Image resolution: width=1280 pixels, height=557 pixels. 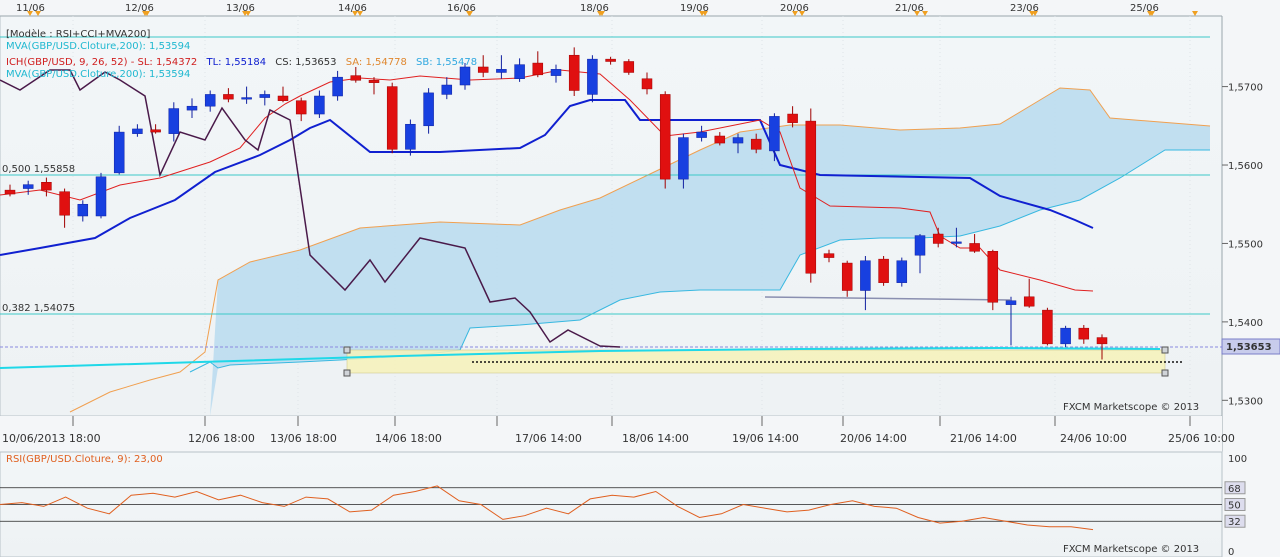 I want to click on top-axis-label: 18/06, so click(x=594, y=8).